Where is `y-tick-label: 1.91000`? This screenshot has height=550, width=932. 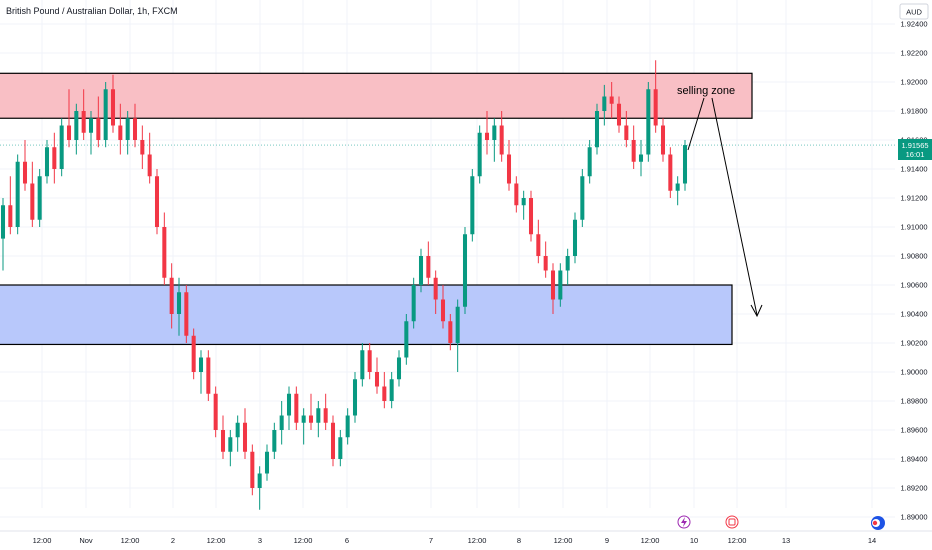
y-tick-label: 1.91000 is located at coordinates (913, 227).